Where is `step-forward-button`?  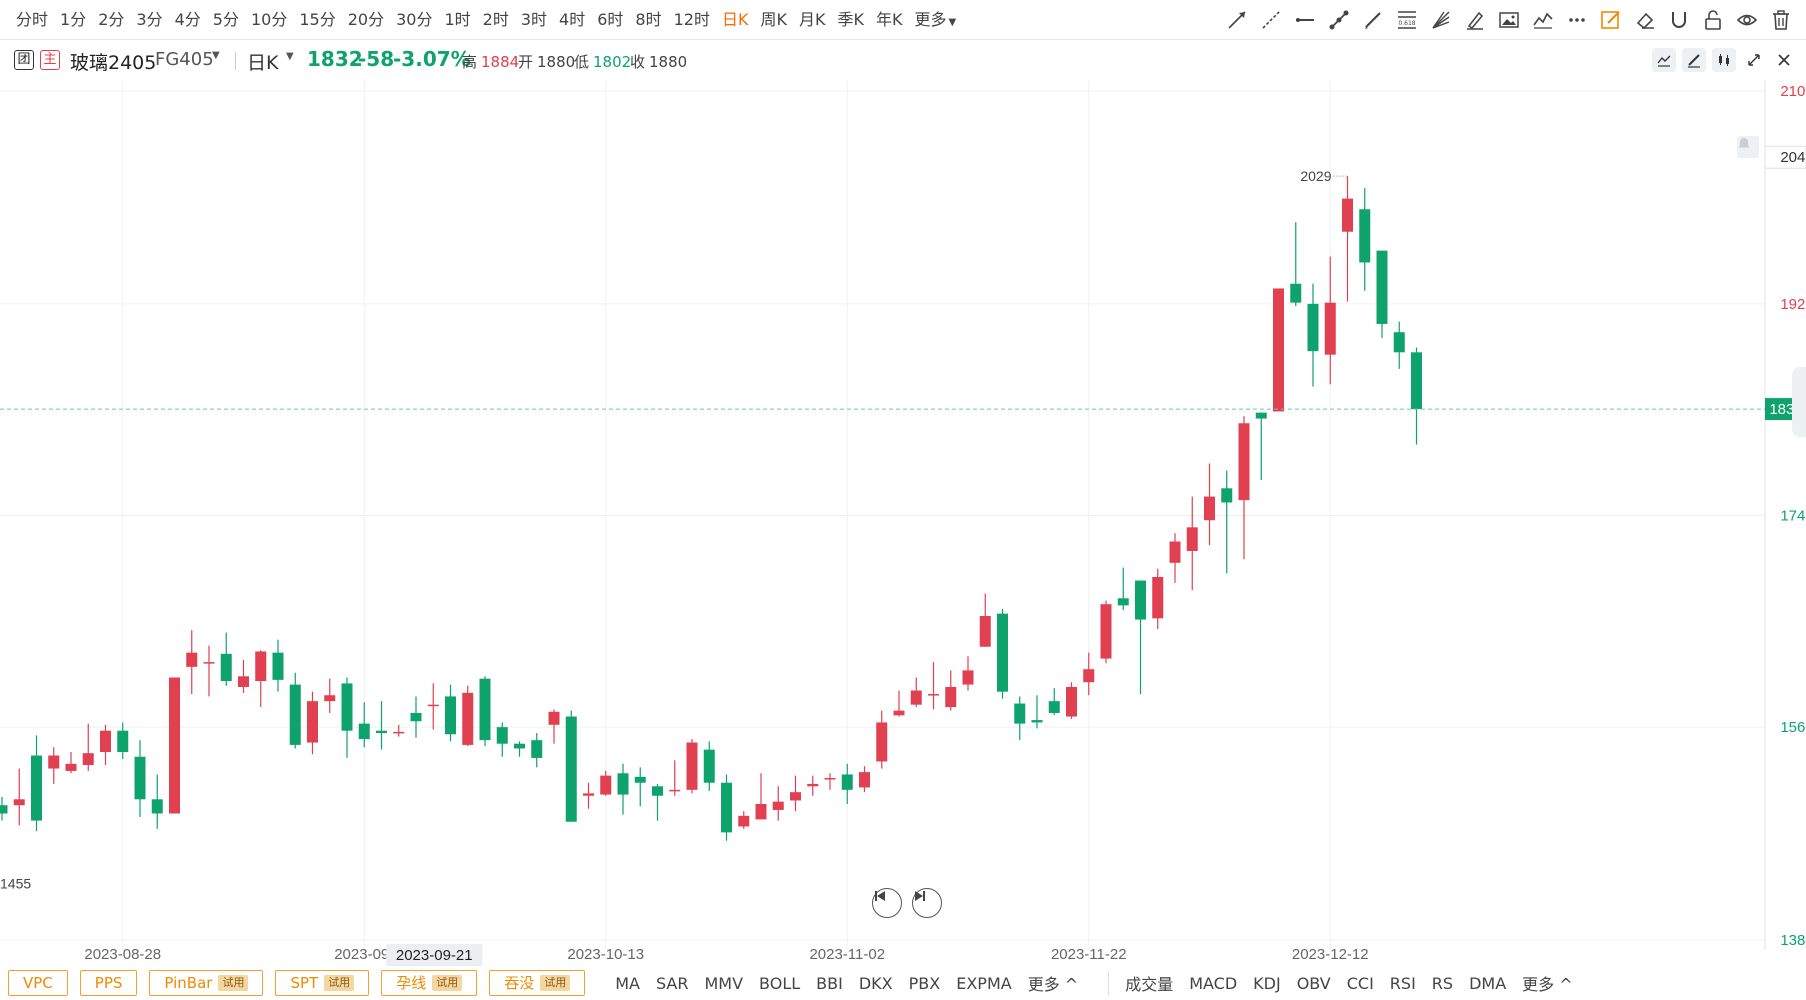 step-forward-button is located at coordinates (927, 903).